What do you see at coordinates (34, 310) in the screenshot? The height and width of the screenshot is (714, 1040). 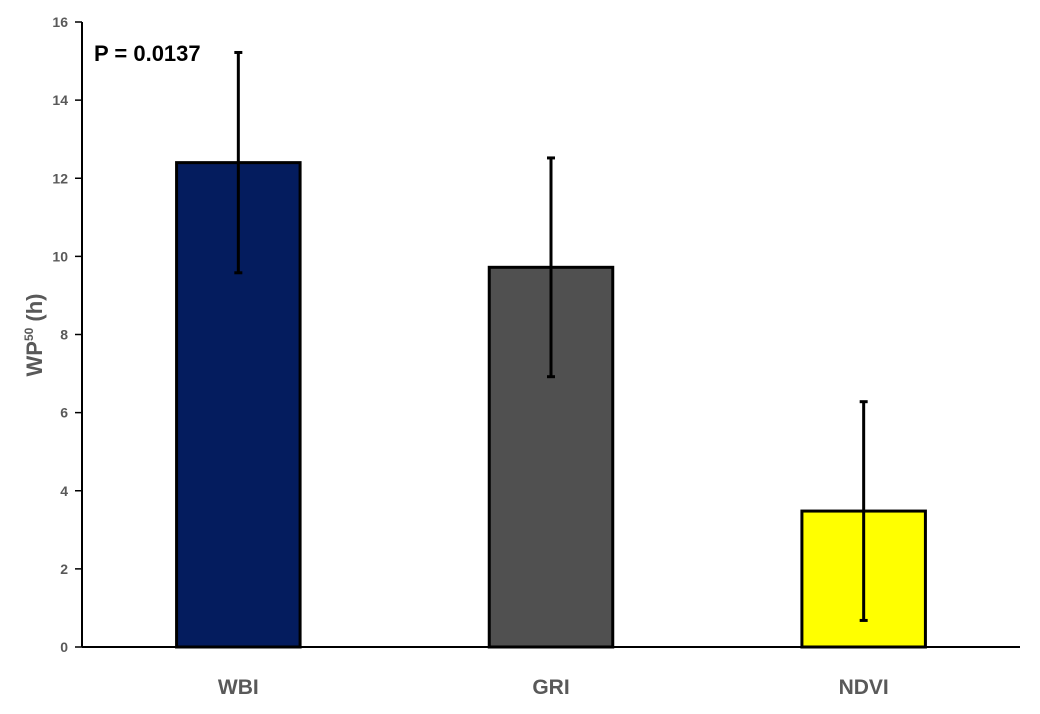 I see `y-axis-title-unit: (h)` at bounding box center [34, 310].